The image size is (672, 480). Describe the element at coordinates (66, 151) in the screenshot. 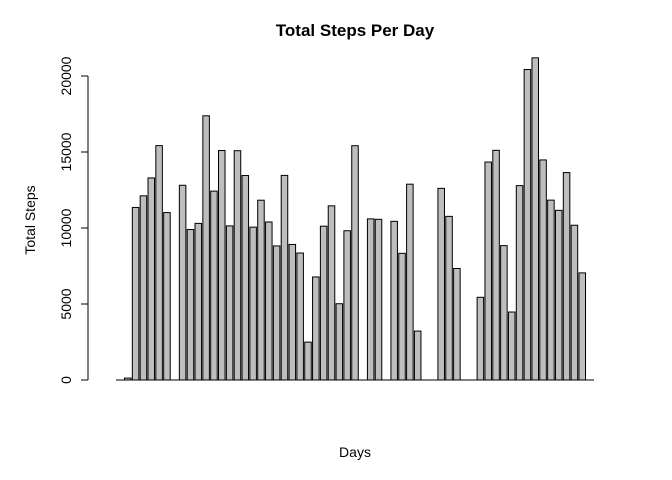

I see `y-tick-label-3: 15000` at that location.